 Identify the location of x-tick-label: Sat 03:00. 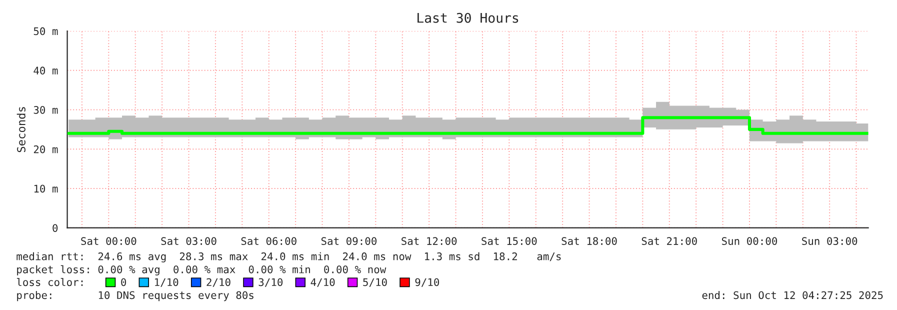
(188, 241).